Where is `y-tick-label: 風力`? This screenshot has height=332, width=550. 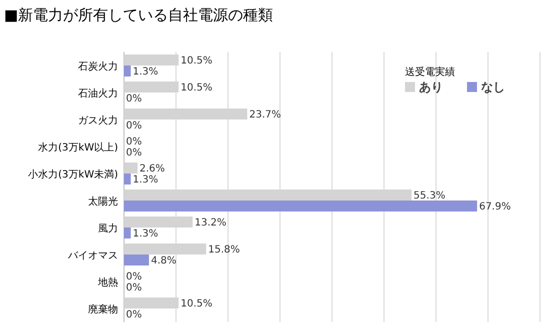
y-tick-label: 風力 is located at coordinates (108, 228).